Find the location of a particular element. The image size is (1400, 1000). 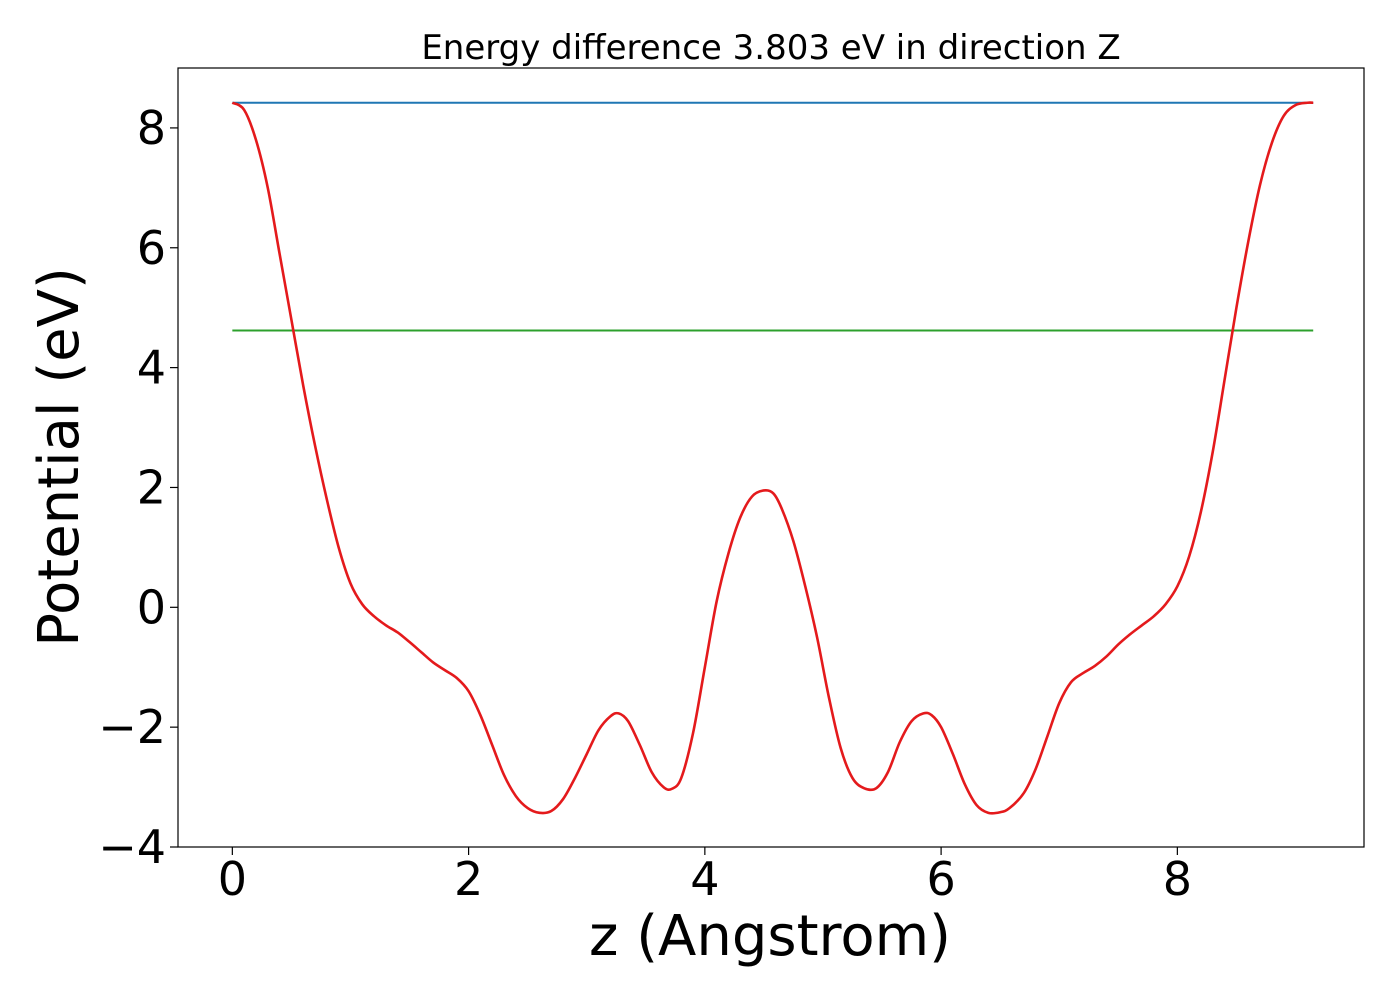

x-tick-label: 2 is located at coordinates (468, 879).